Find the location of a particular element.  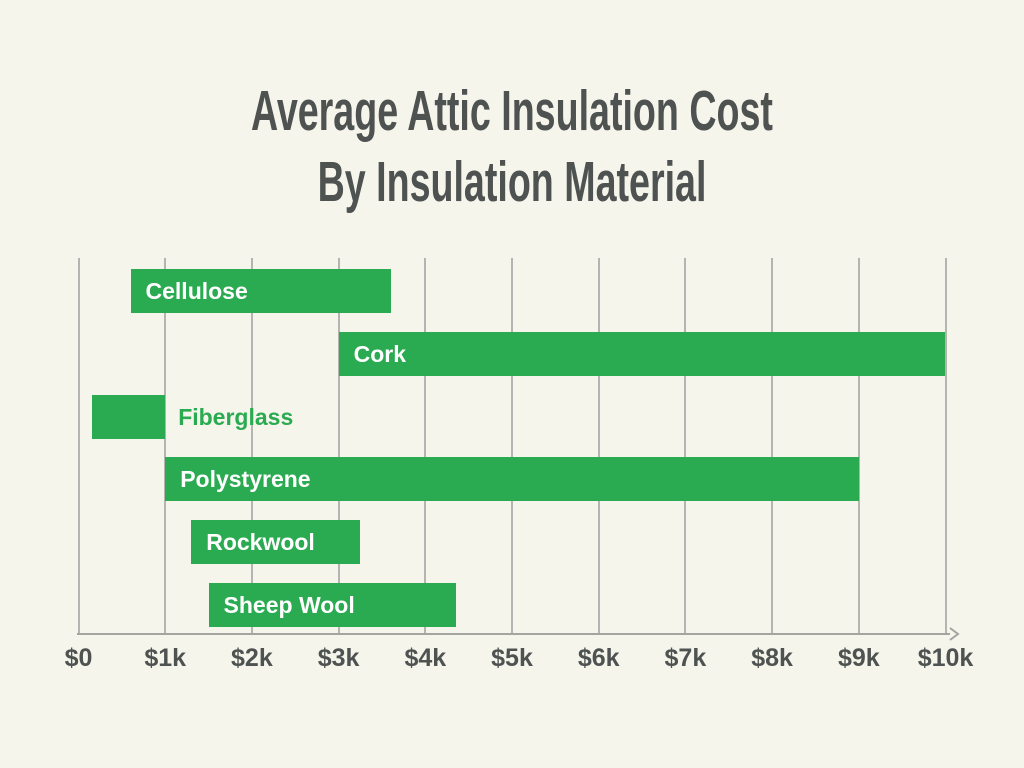

x-gridline-10k is located at coordinates (945, 445).